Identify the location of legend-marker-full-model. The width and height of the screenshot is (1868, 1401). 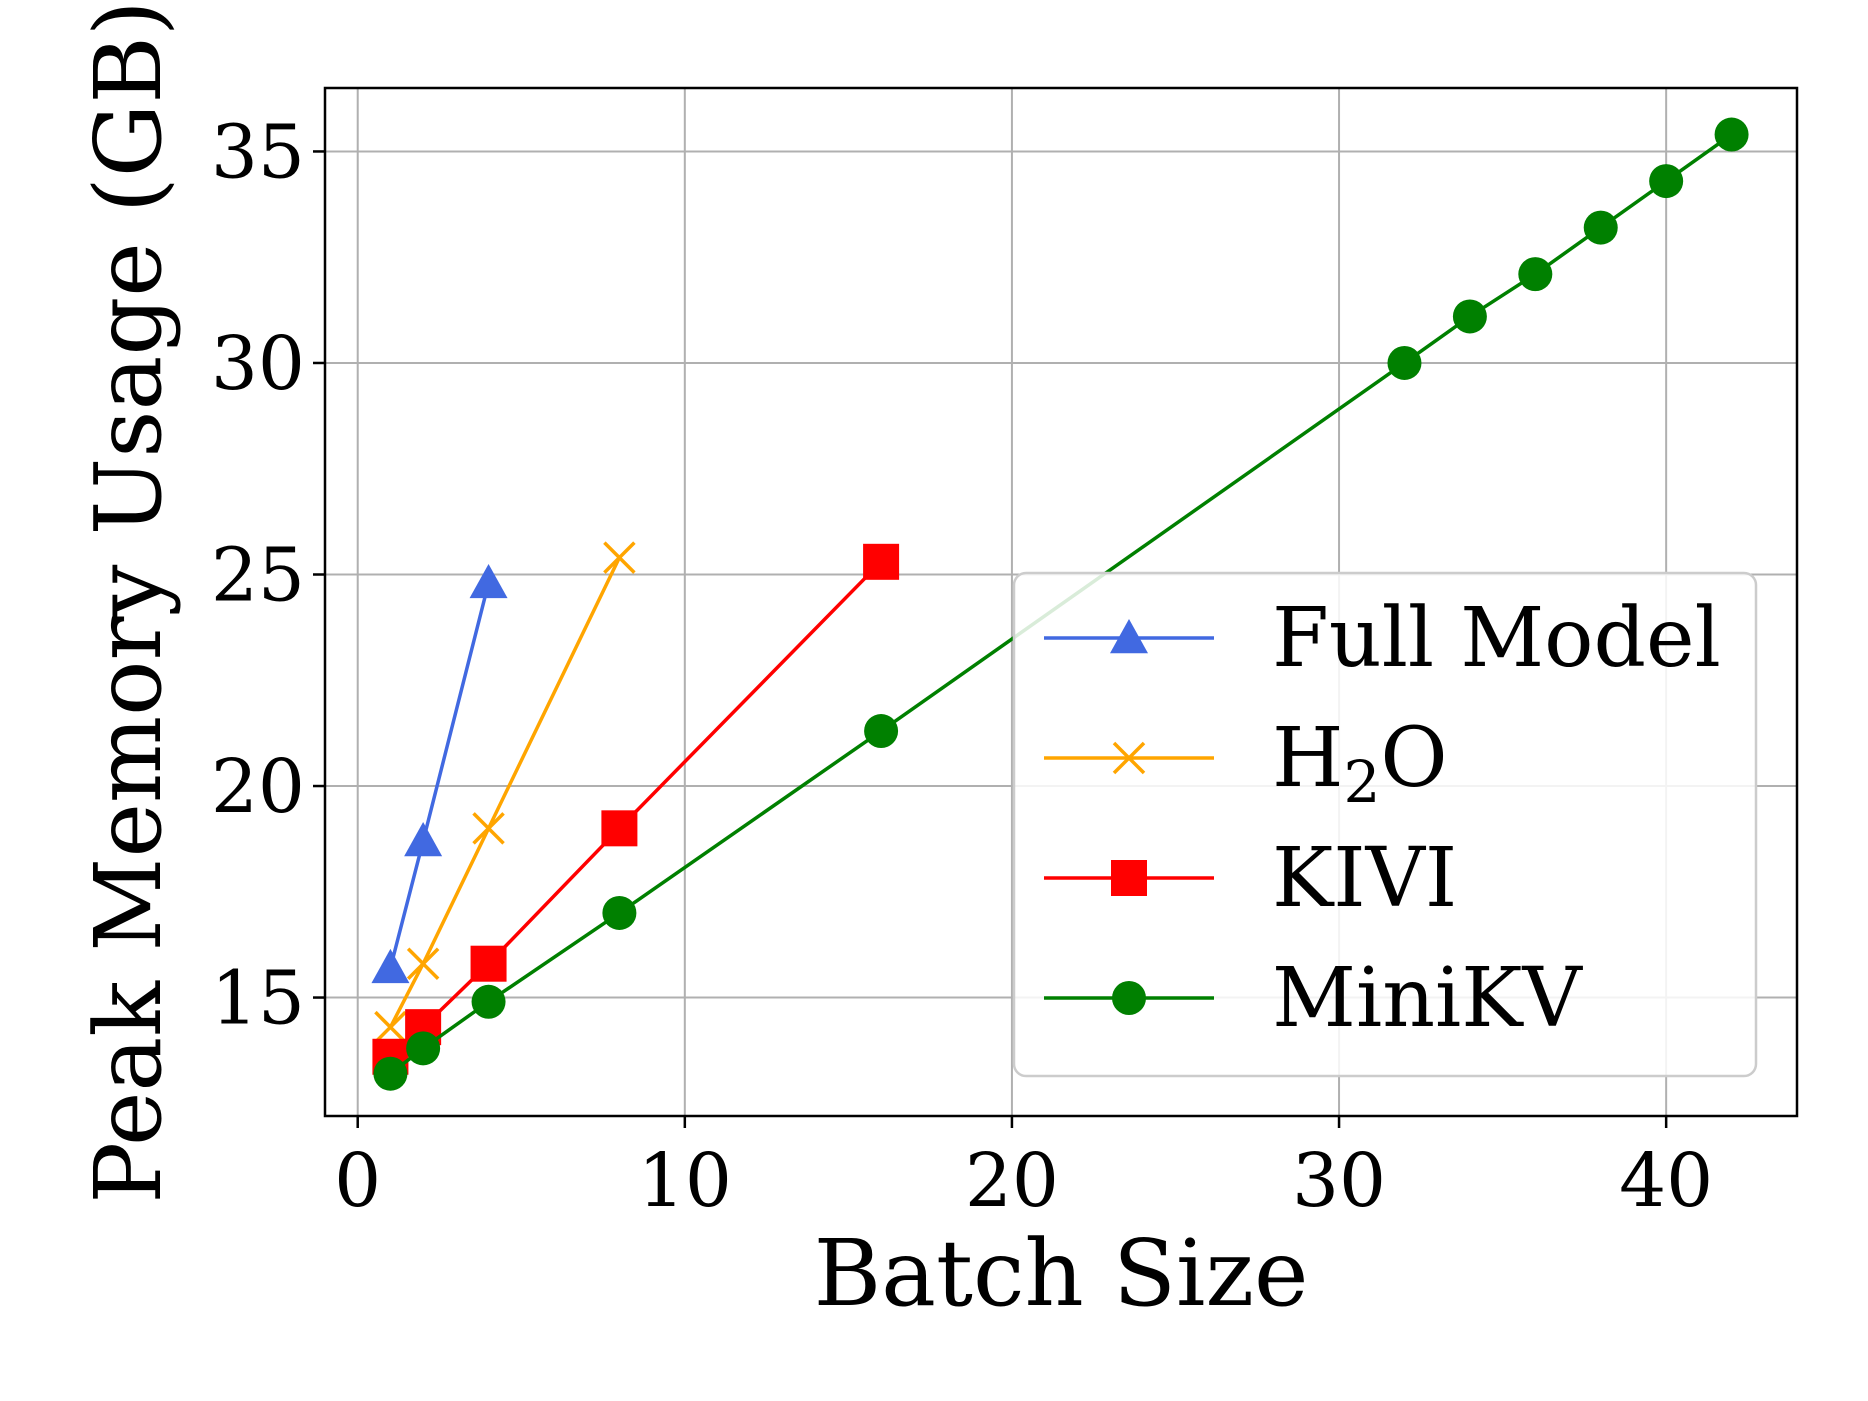
(1129, 636).